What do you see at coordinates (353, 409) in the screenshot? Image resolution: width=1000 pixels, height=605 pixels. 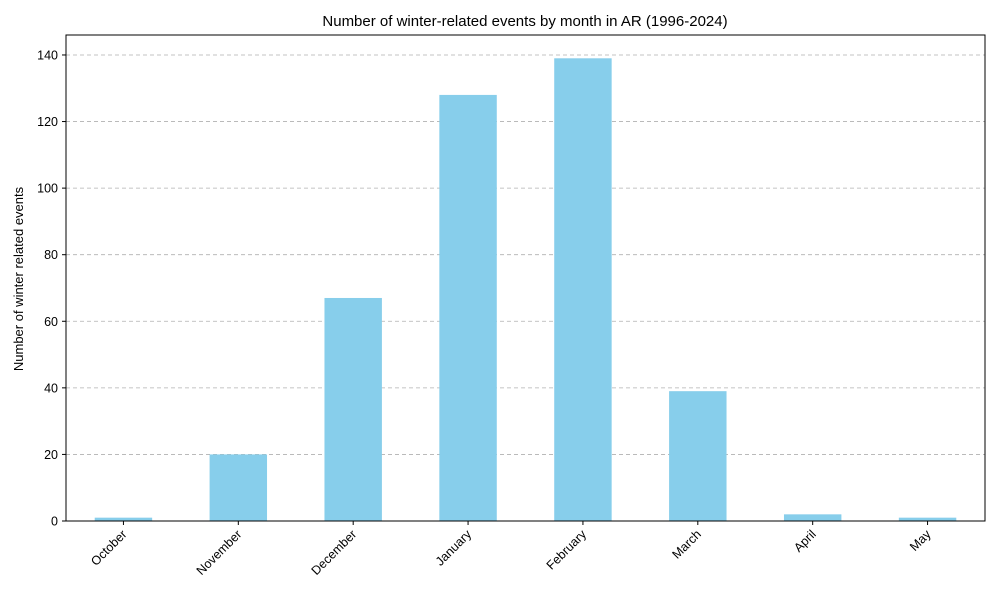 I see `bar-december` at bounding box center [353, 409].